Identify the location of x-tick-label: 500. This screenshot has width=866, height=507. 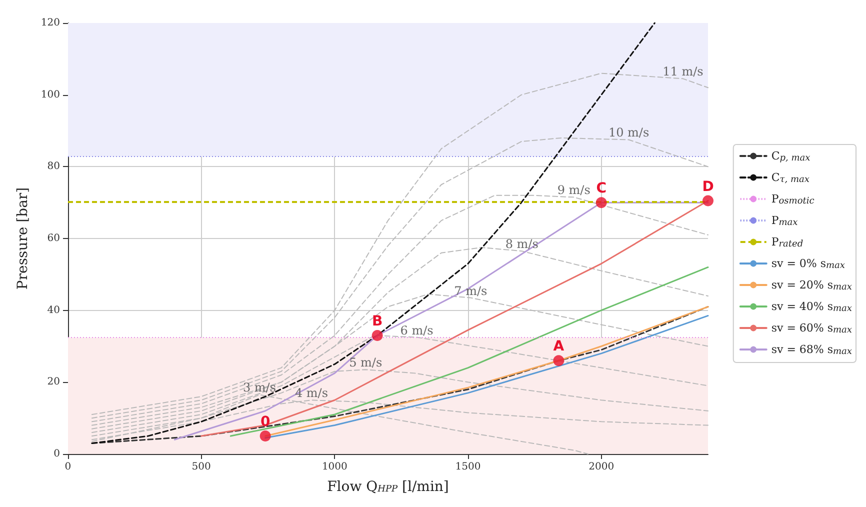
(201, 467).